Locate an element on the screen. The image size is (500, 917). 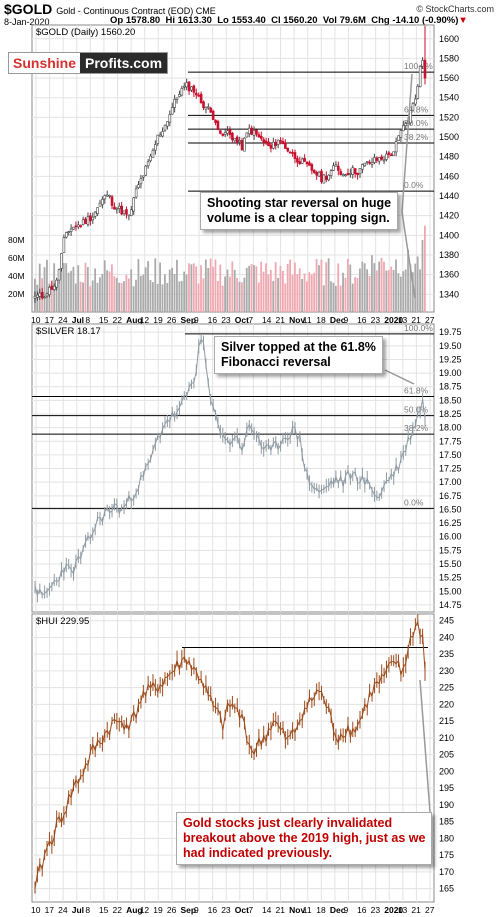
silver-fib-label: 100.0% is located at coordinates (418, 328).